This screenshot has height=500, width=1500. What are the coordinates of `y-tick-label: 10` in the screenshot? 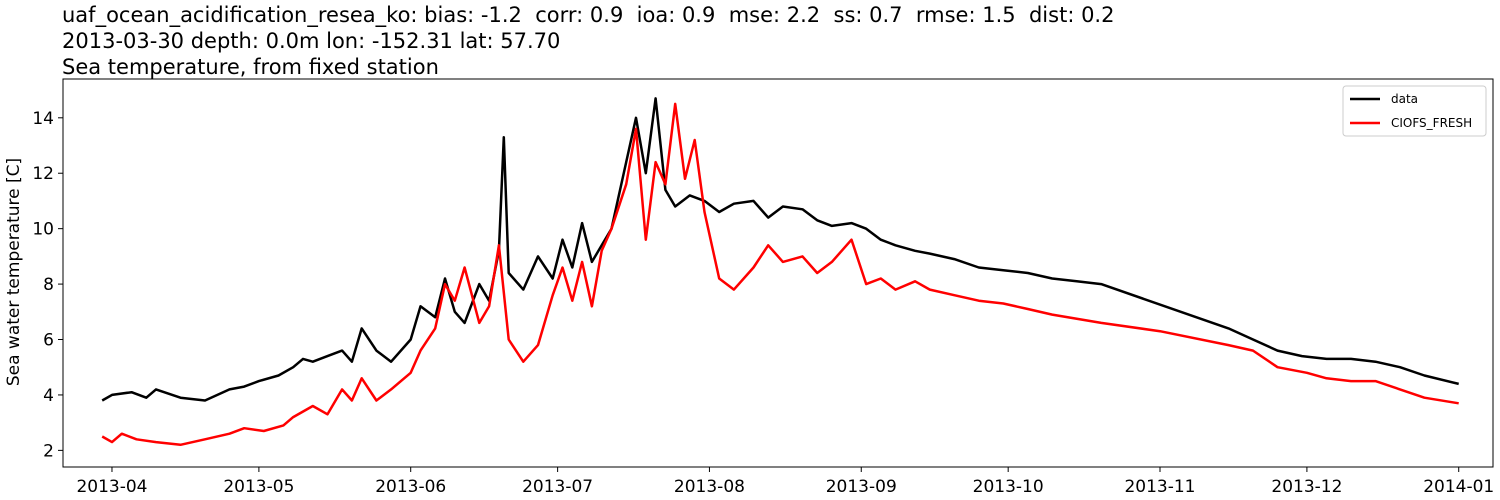 It's located at (43, 230).